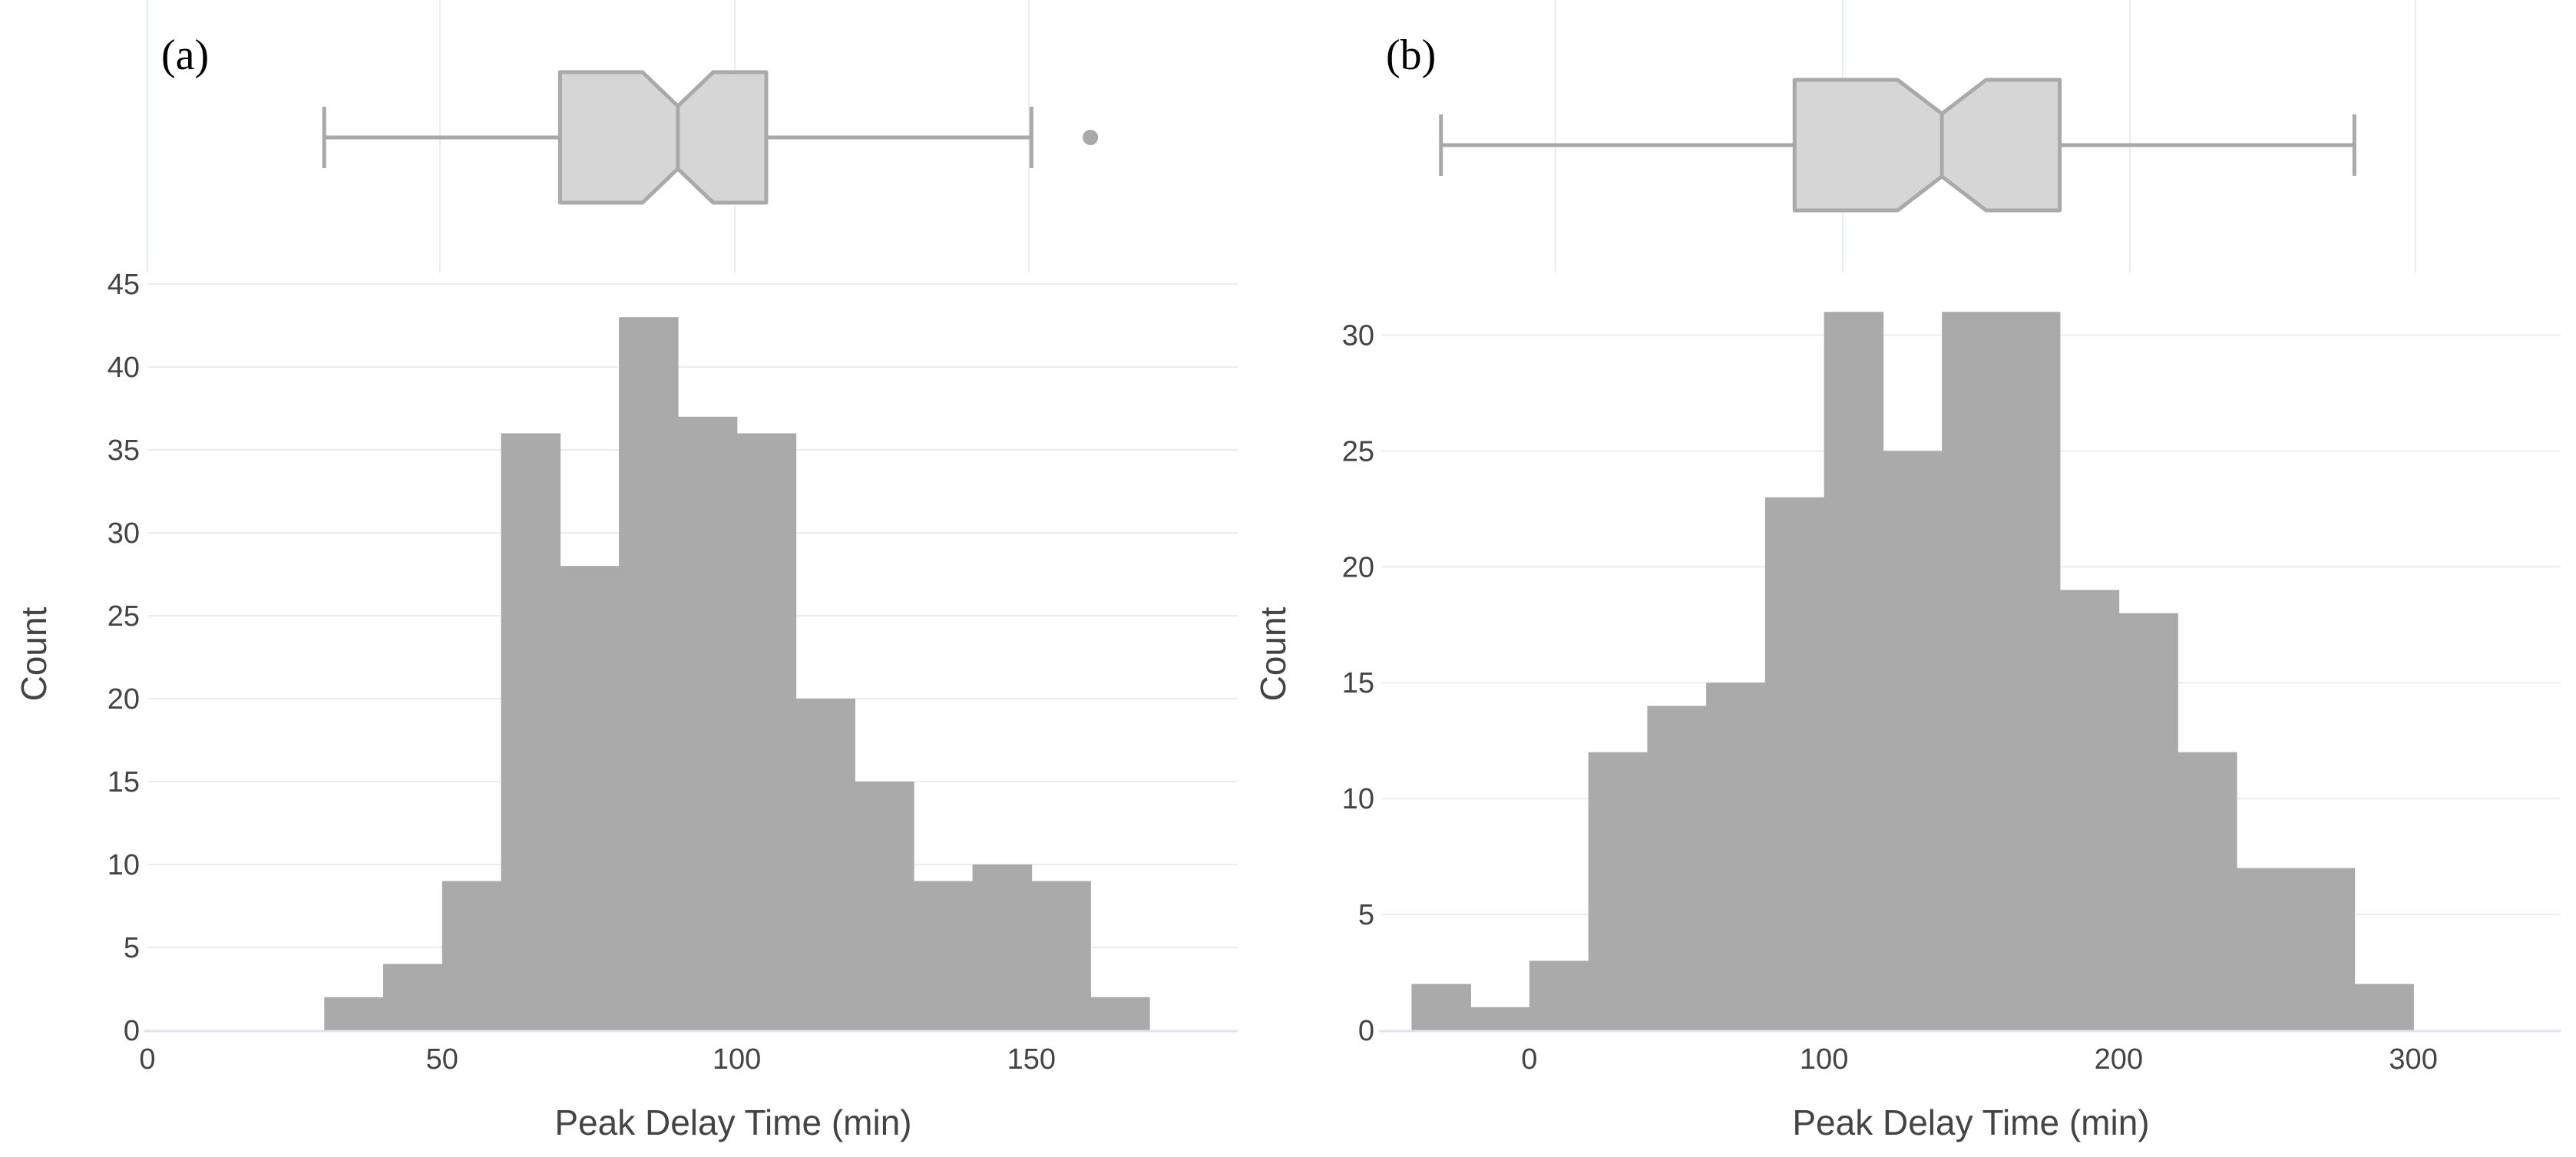 The image size is (2576, 1157). I want to click on box-plot-b, so click(1927, 136).